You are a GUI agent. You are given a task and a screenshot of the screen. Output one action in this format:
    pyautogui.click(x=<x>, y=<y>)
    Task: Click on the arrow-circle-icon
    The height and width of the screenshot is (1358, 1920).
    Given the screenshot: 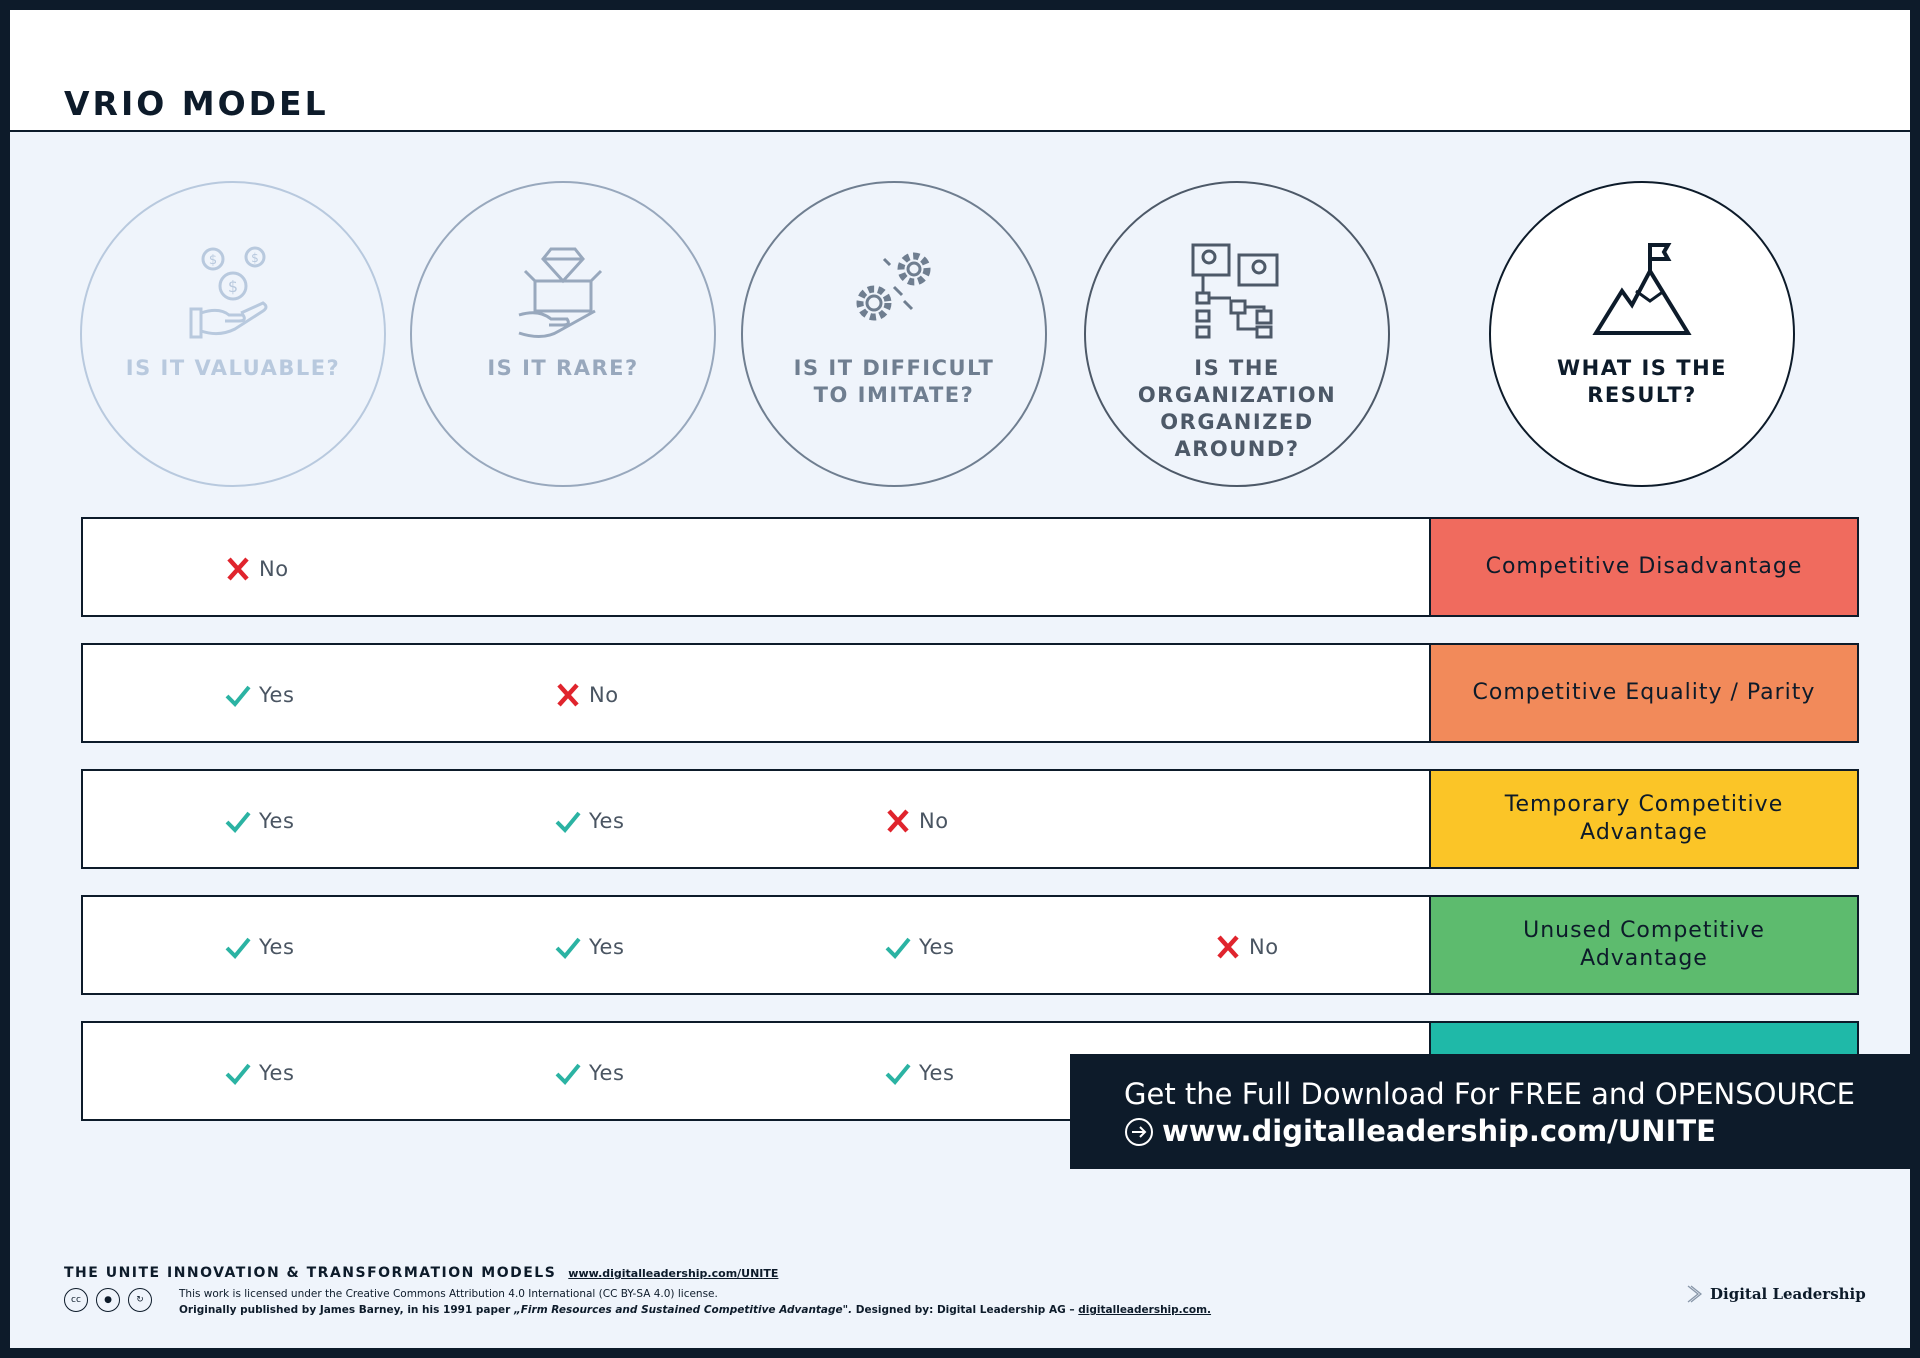 What is the action you would take?
    pyautogui.click(x=1139, y=1131)
    